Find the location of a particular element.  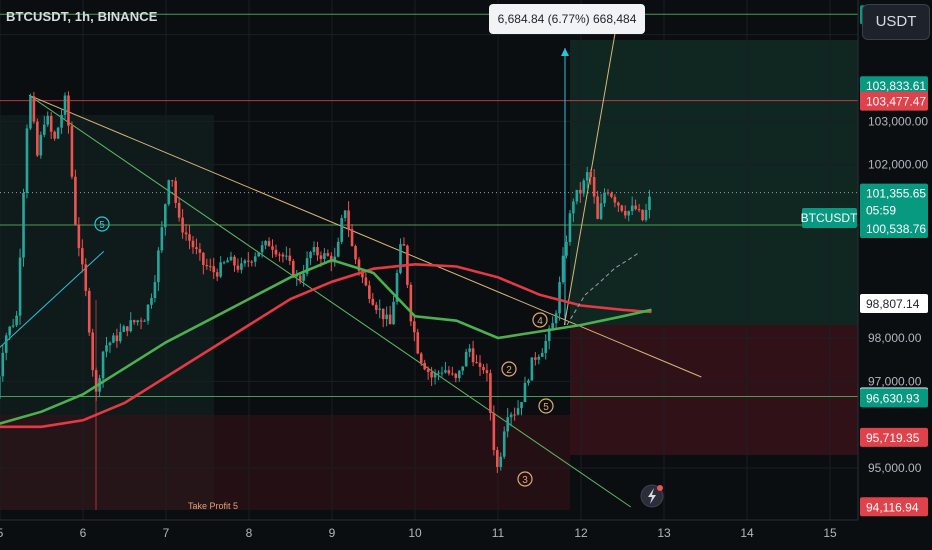

price-label-text: 96,630.93 is located at coordinates (893, 398).